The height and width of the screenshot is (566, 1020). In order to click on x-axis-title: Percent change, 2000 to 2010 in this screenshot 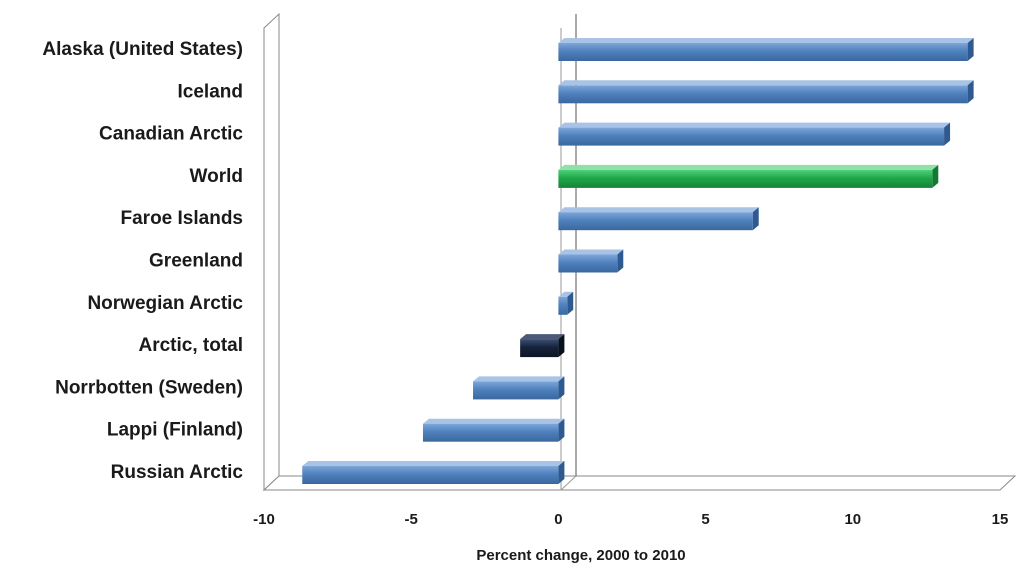, I will do `click(580, 555)`.